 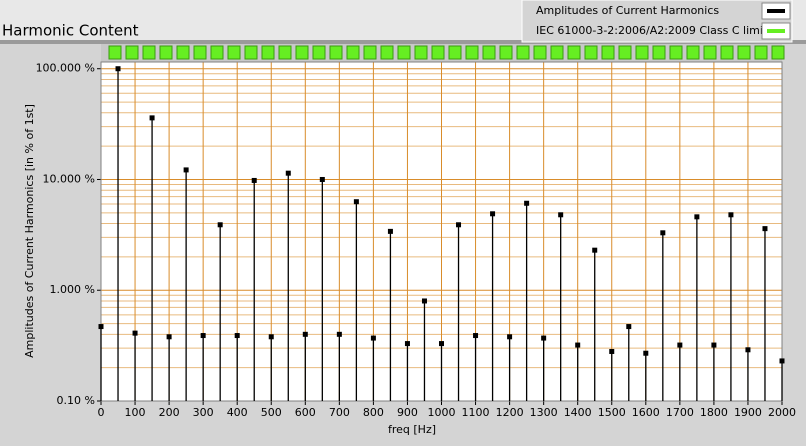 What do you see at coordinates (442, 412) in the screenshot?
I see `x-tick-label: 1000` at bounding box center [442, 412].